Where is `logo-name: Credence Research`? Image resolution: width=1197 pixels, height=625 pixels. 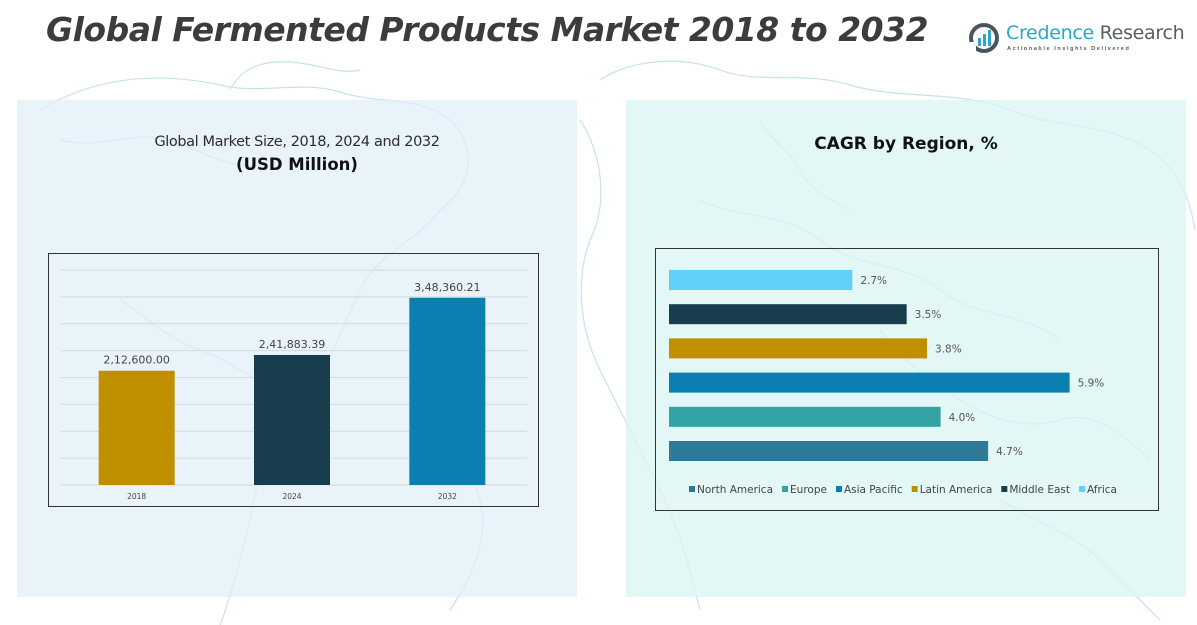 logo-name: Credence Research is located at coordinates (1095, 33).